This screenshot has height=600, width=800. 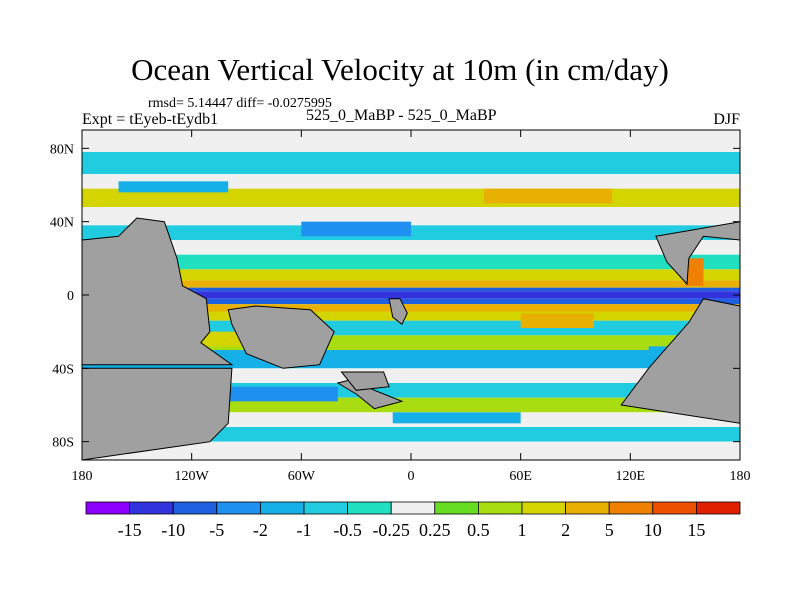 What do you see at coordinates (192, 476) in the screenshot?
I see `x-tick-label: 120W` at bounding box center [192, 476].